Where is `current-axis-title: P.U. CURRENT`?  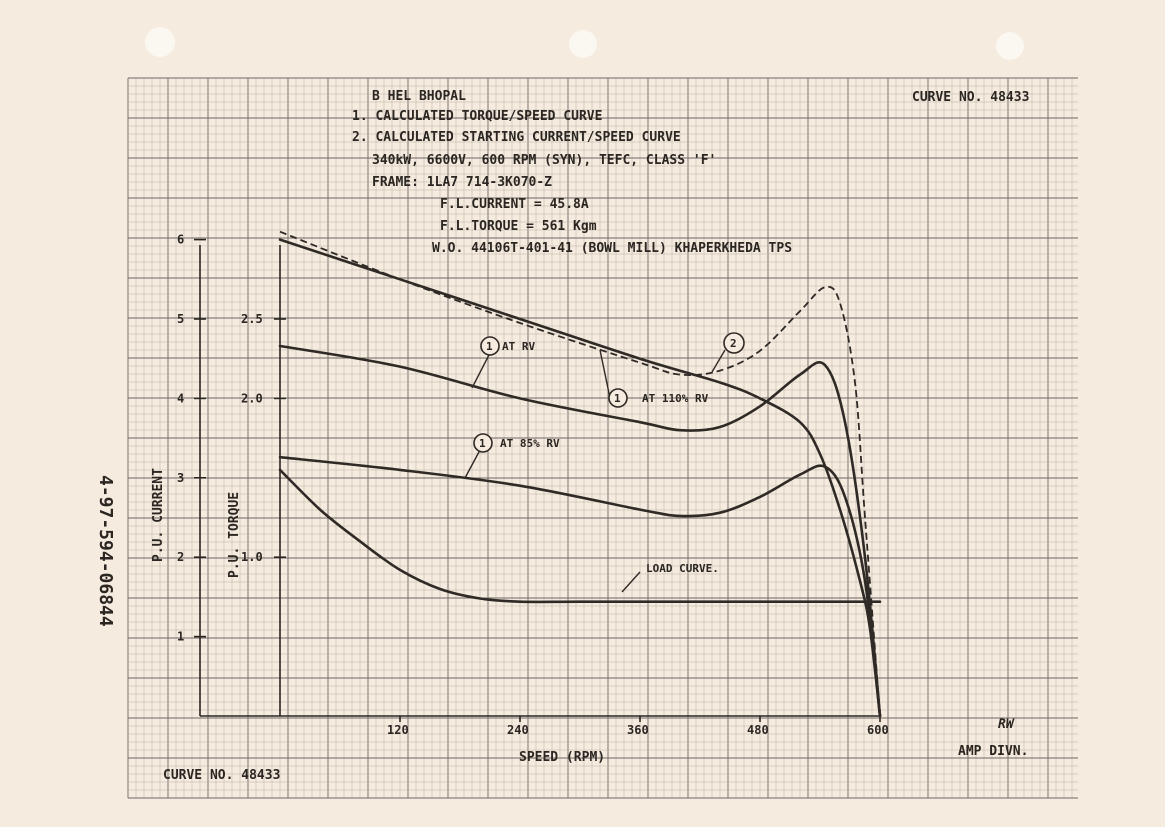
current-axis-title: P.U. CURRENT is located at coordinates (158, 515).